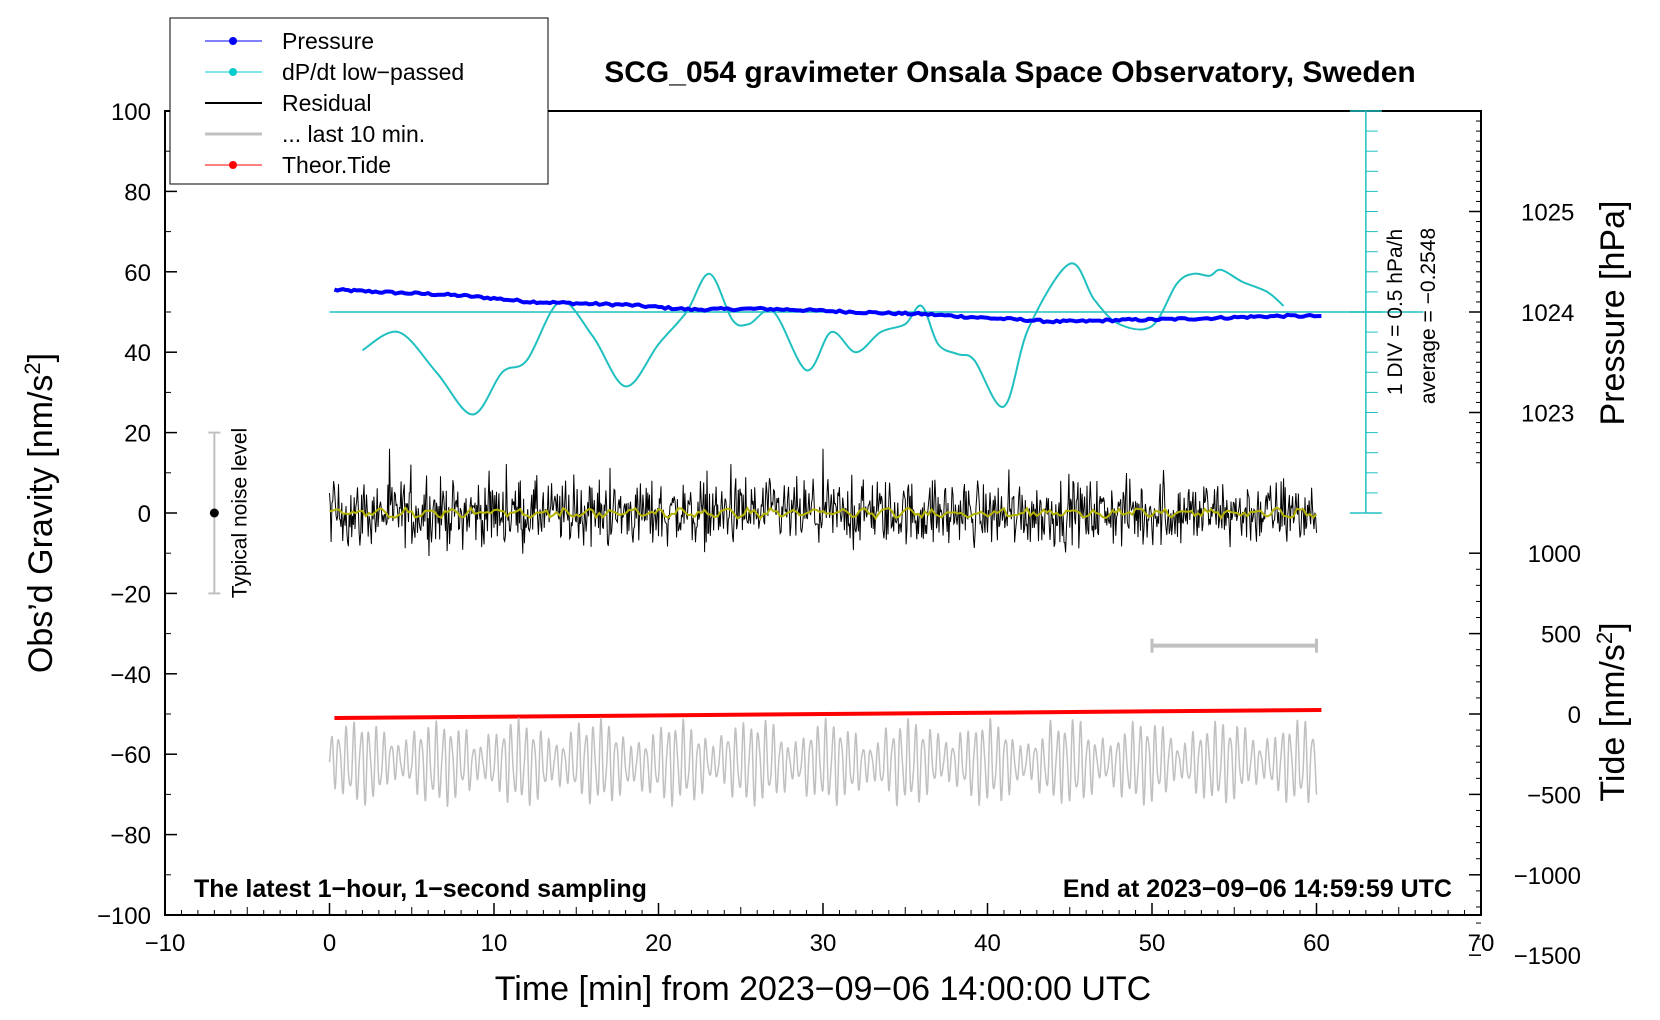 The image size is (1660, 1020). Describe the element at coordinates (131, 112) in the screenshot. I see `y-tick-label: 100` at that location.